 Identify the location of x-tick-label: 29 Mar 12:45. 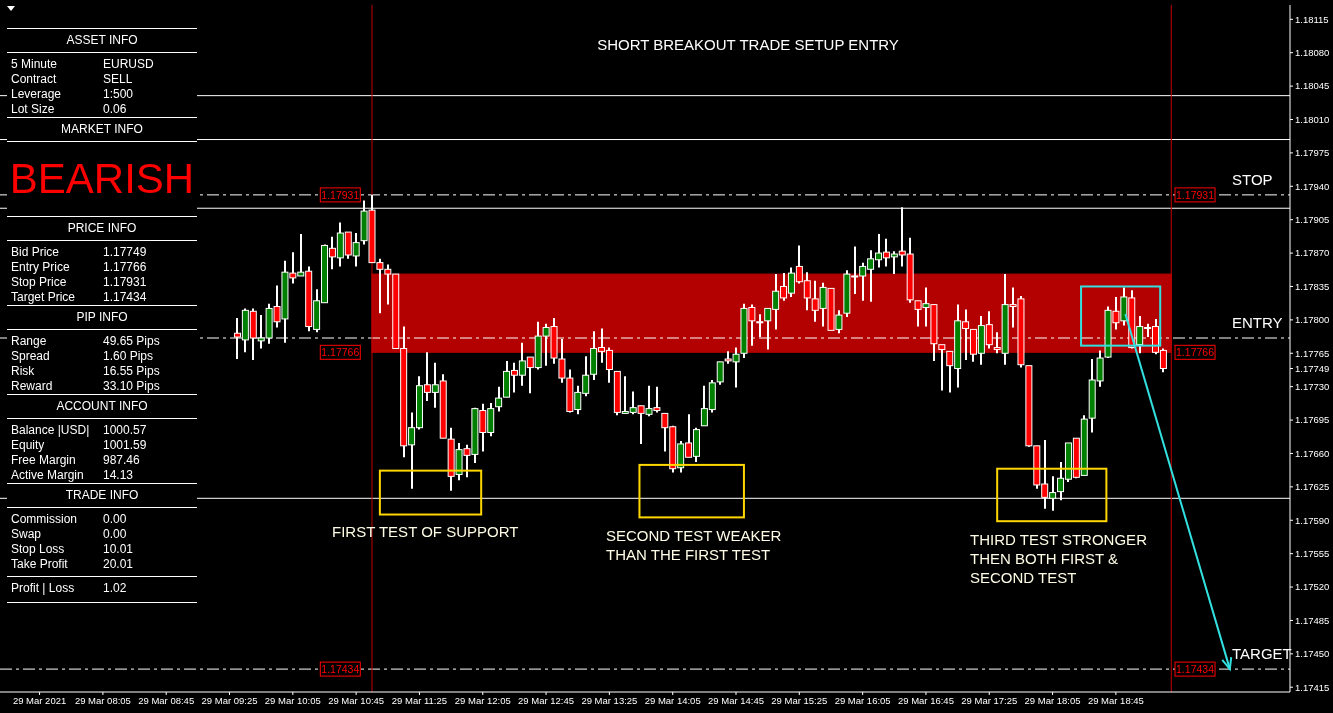
(546, 700).